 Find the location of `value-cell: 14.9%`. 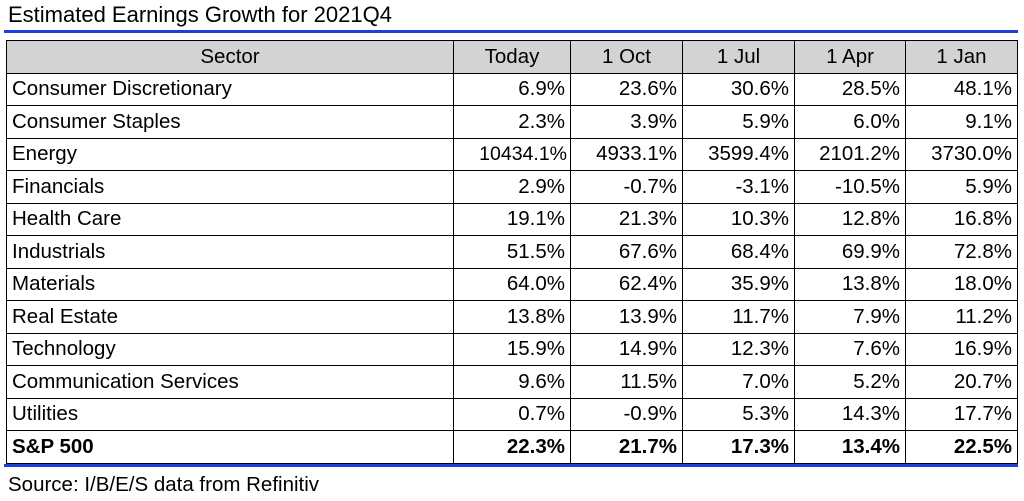

value-cell: 14.9% is located at coordinates (626, 349).